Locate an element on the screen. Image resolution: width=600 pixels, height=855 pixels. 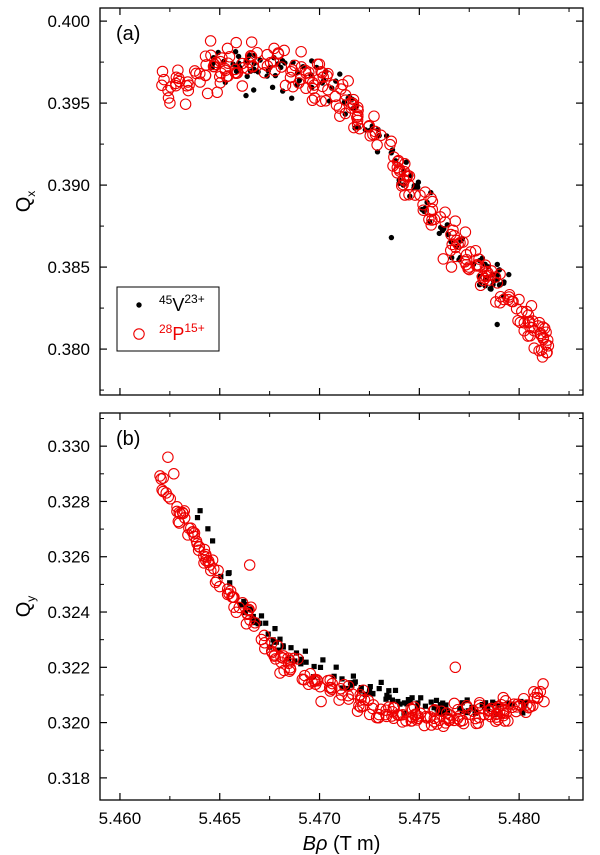
x-axis-label: Bρ (T m) is located at coordinates (342, 844).